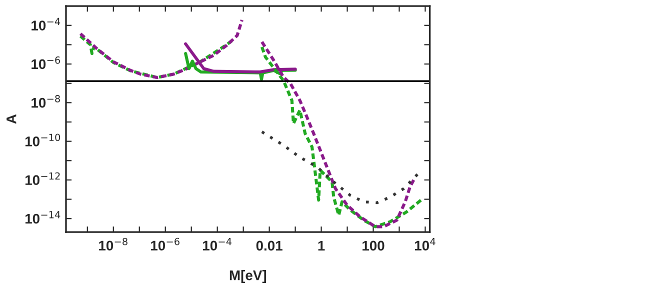 The image size is (670, 303). What do you see at coordinates (373, 245) in the screenshot?
I see `x-tick-label: 100` at bounding box center [373, 245].